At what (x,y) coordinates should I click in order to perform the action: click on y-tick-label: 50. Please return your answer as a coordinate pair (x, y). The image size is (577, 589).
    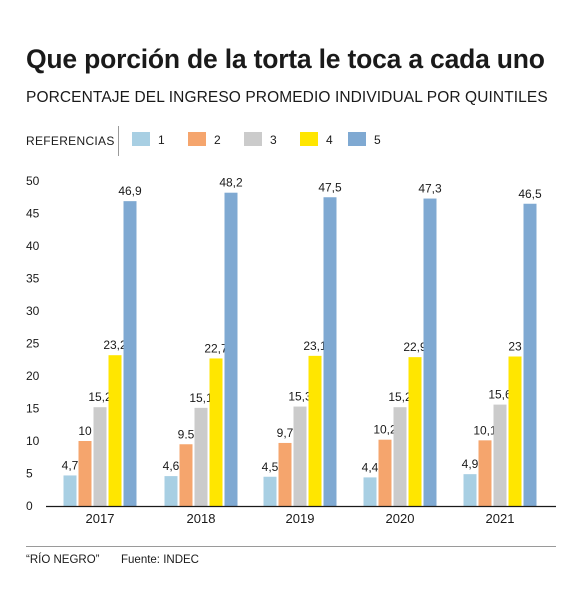
    Looking at the image, I should click on (33, 181).